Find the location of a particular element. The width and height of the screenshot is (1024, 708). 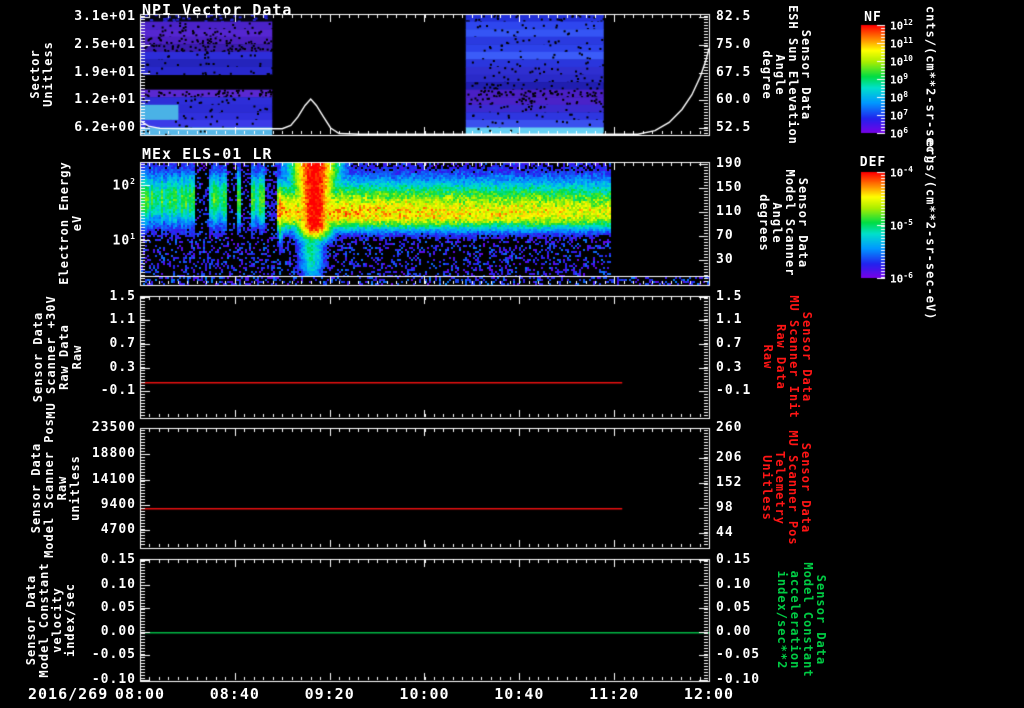

y-tick-label-right: 0.10 is located at coordinates (734, 584).